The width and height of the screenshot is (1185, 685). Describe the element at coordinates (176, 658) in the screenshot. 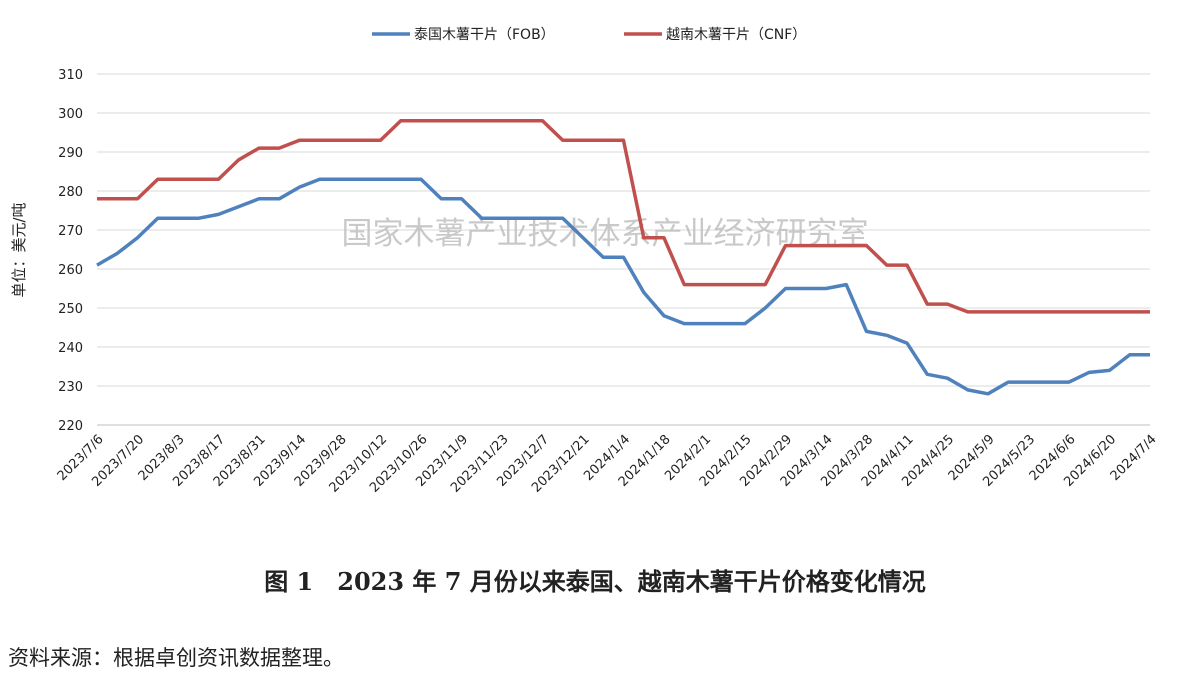

I see `source: 资料来源：根据卓创资讯数据整理。` at that location.